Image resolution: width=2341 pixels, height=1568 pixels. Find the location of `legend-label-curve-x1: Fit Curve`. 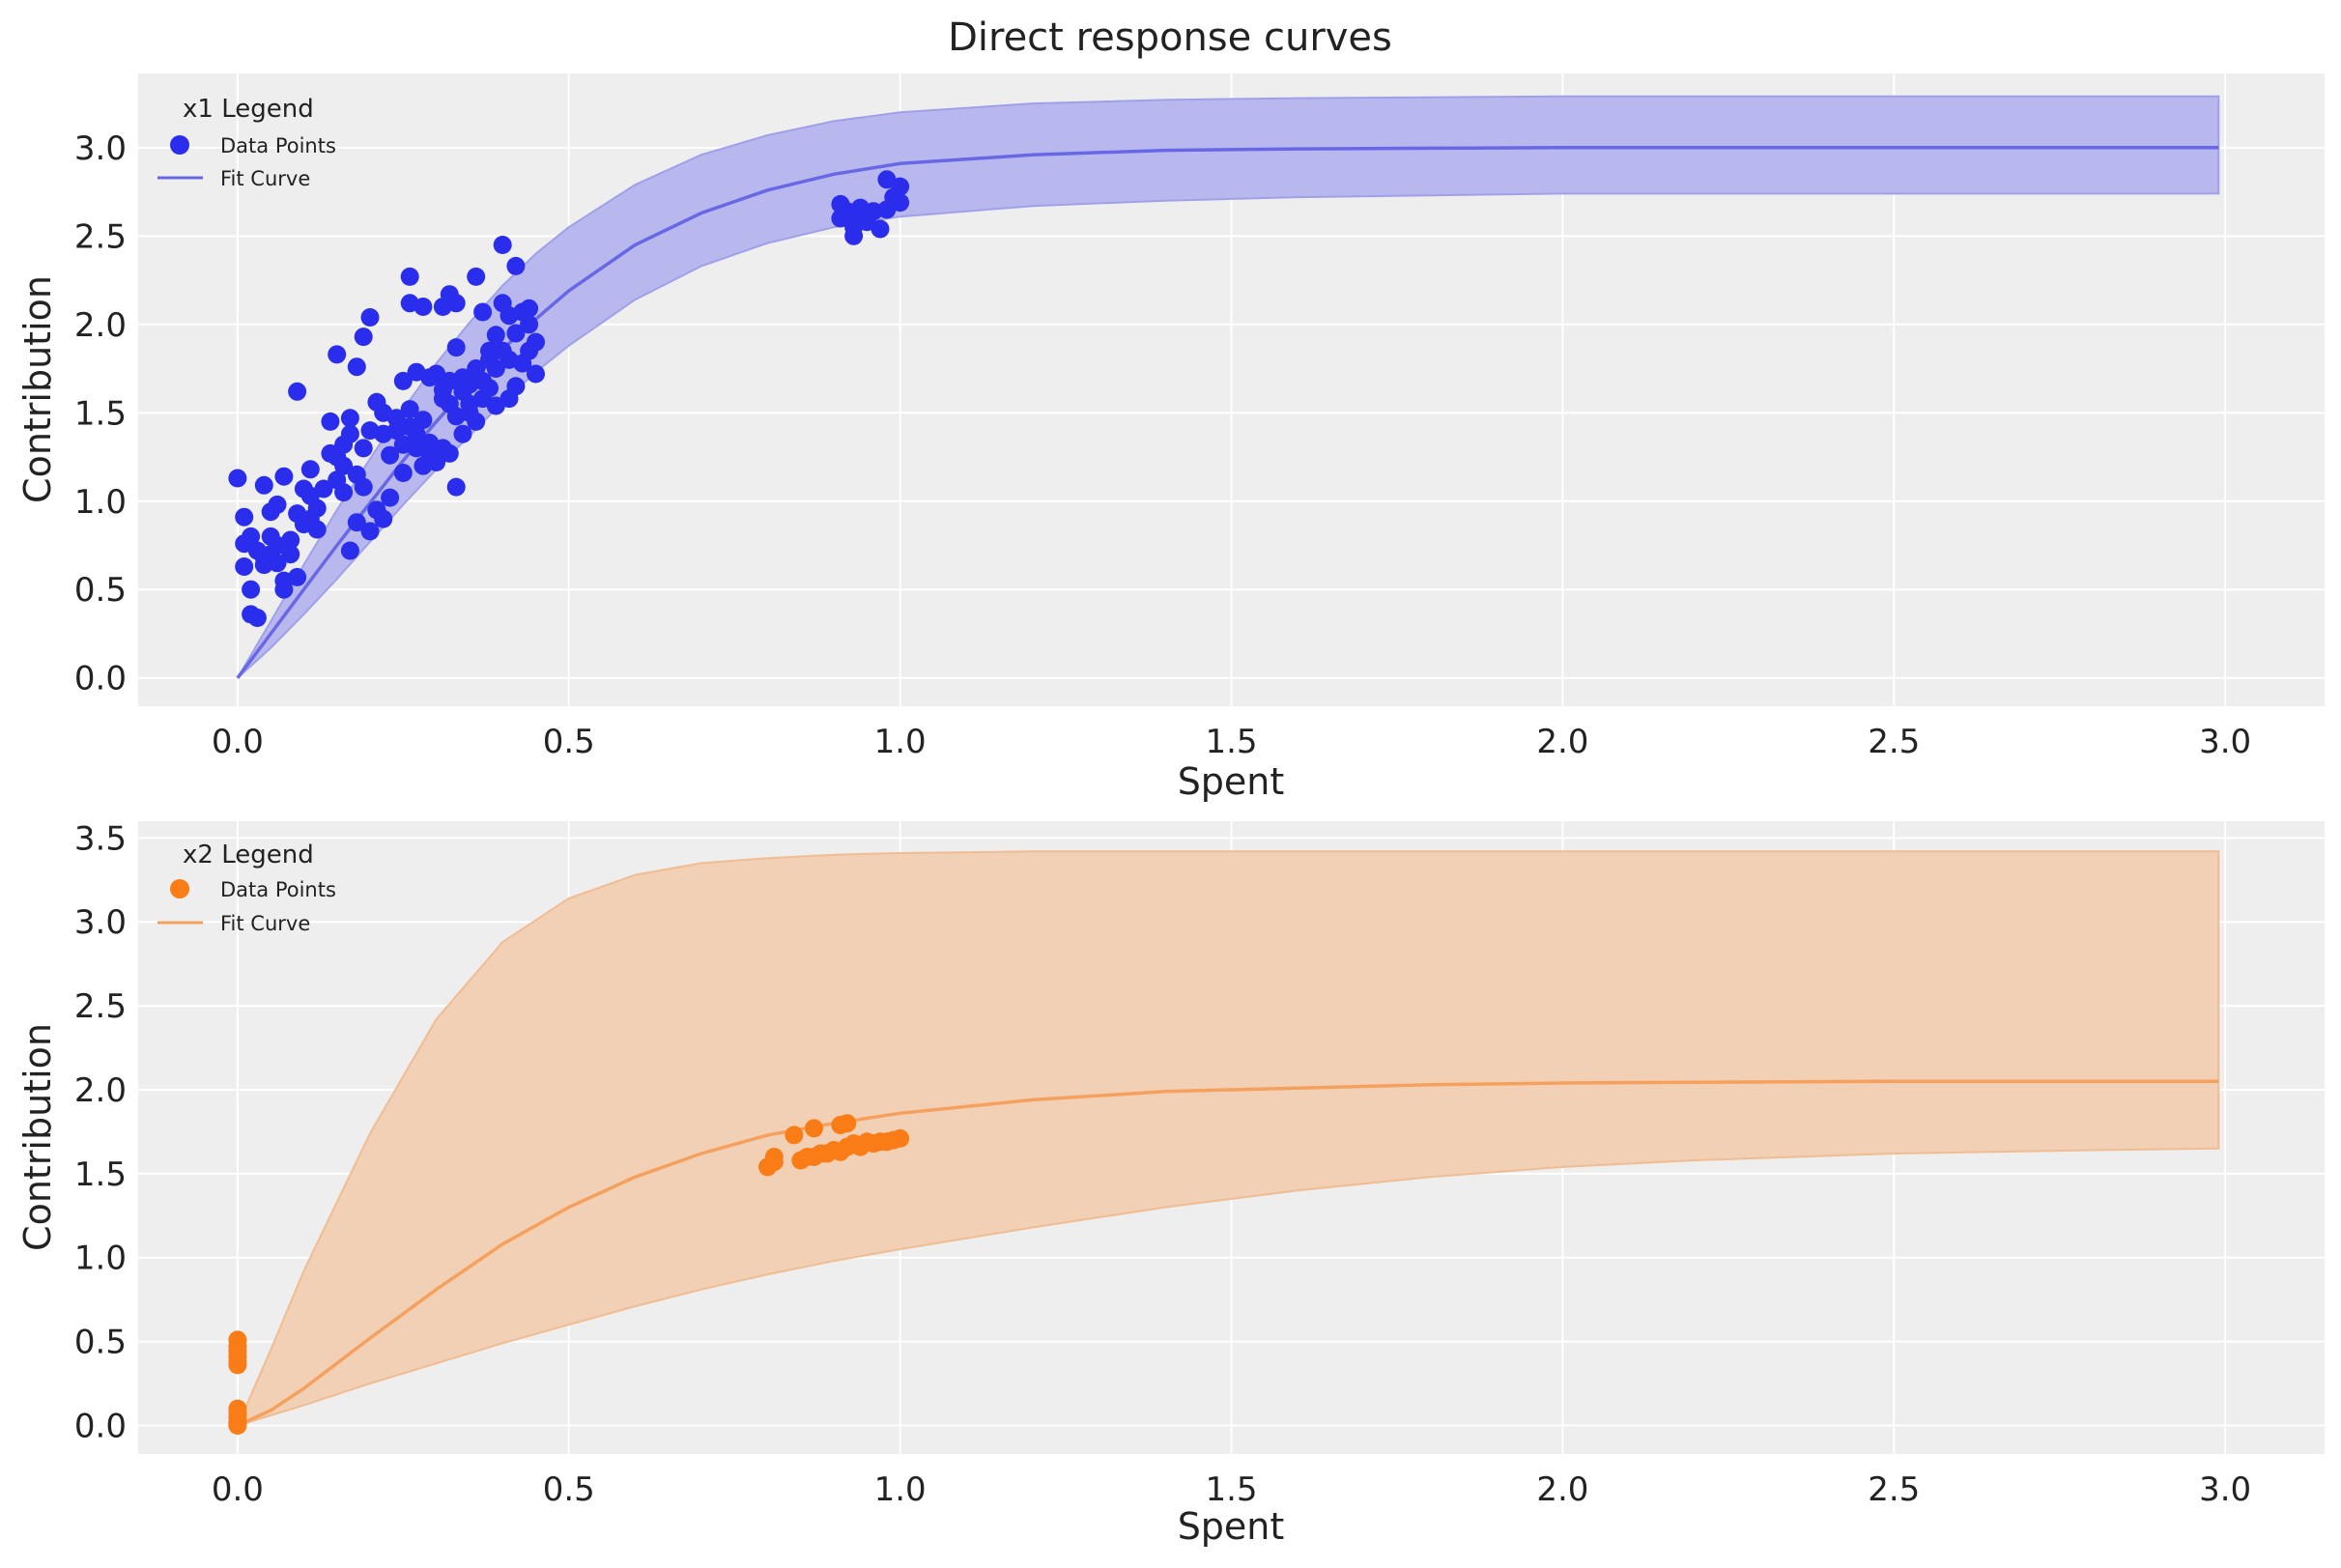

legend-label-curve-x1: Fit Curve is located at coordinates (265, 178).